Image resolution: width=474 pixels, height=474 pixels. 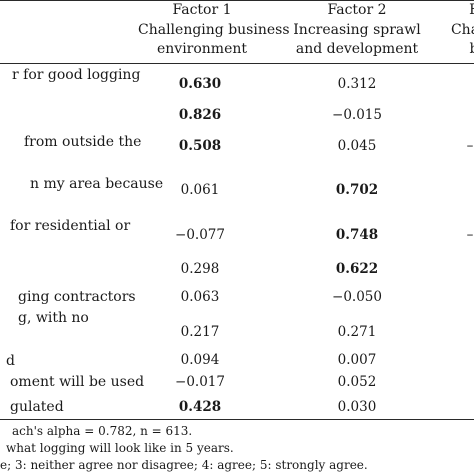 What do you see at coordinates (200, 84) in the screenshot?
I see `loading-f1: 0.630` at bounding box center [200, 84].